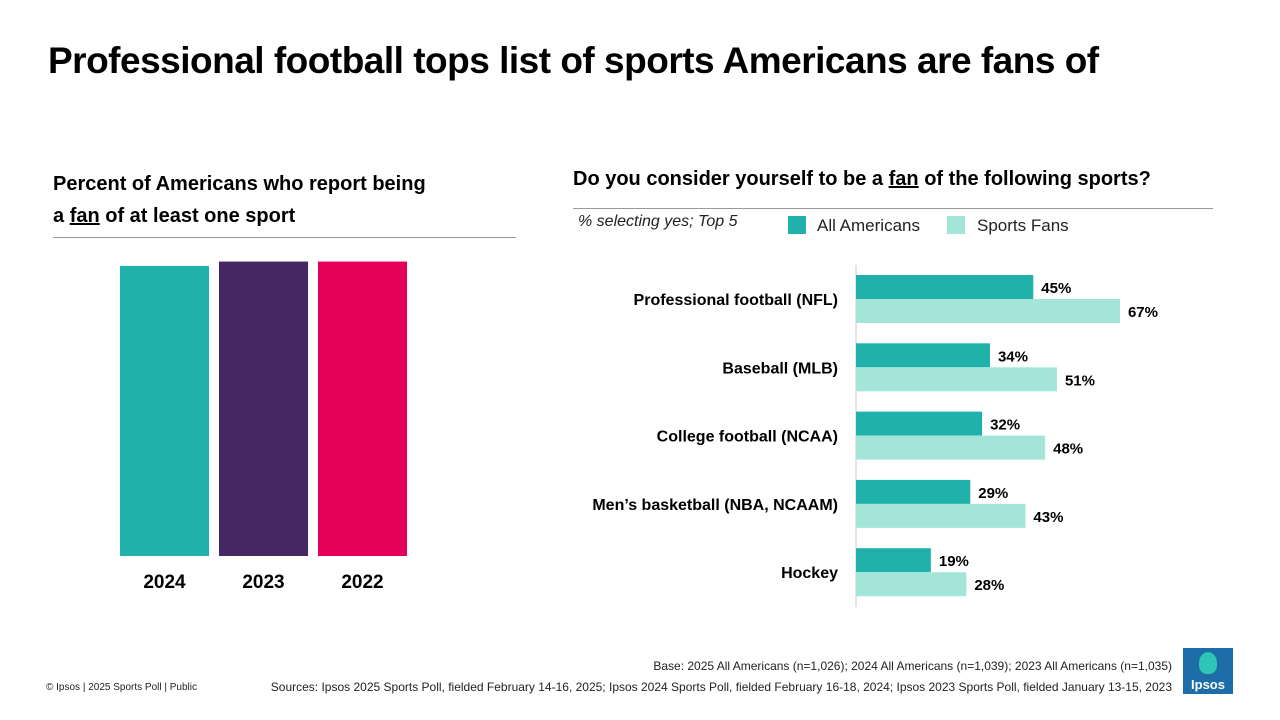 This screenshot has width=1280, height=720. Describe the element at coordinates (868, 225) in the screenshot. I see `legend-label-all-americans: All Americans` at that location.